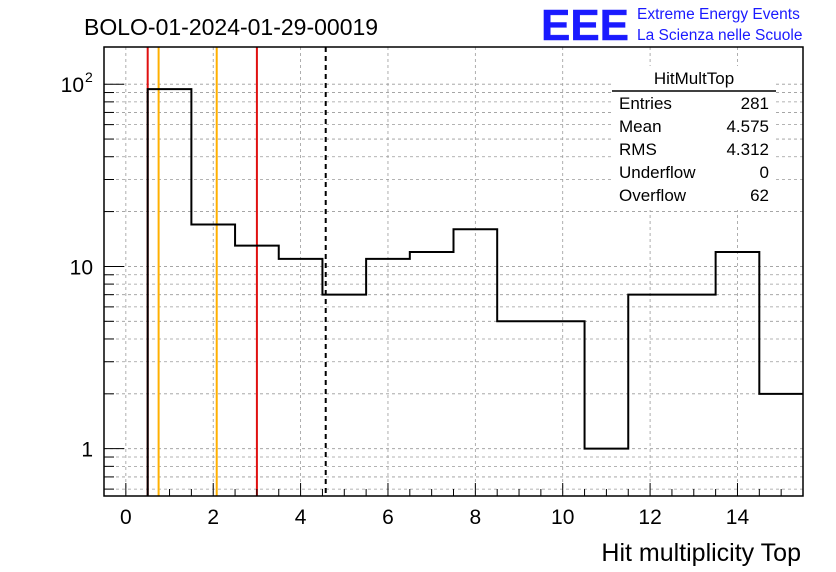 This screenshot has width=836, height=572. I want to click on stats-box-background, so click(694, 138).